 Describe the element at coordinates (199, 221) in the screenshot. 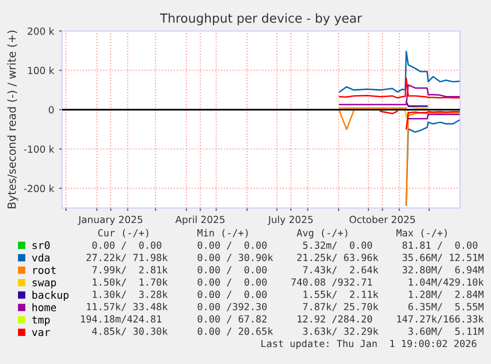

I see `x-tick-label: April 2025` at that location.